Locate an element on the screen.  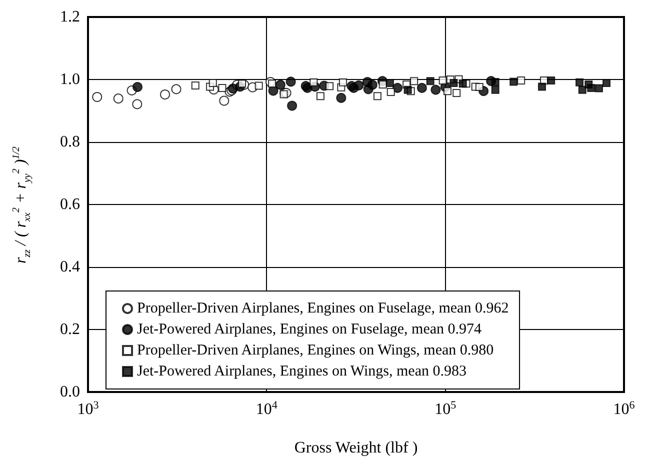
y-tick-label: 1.2 is located at coordinates (70, 17).